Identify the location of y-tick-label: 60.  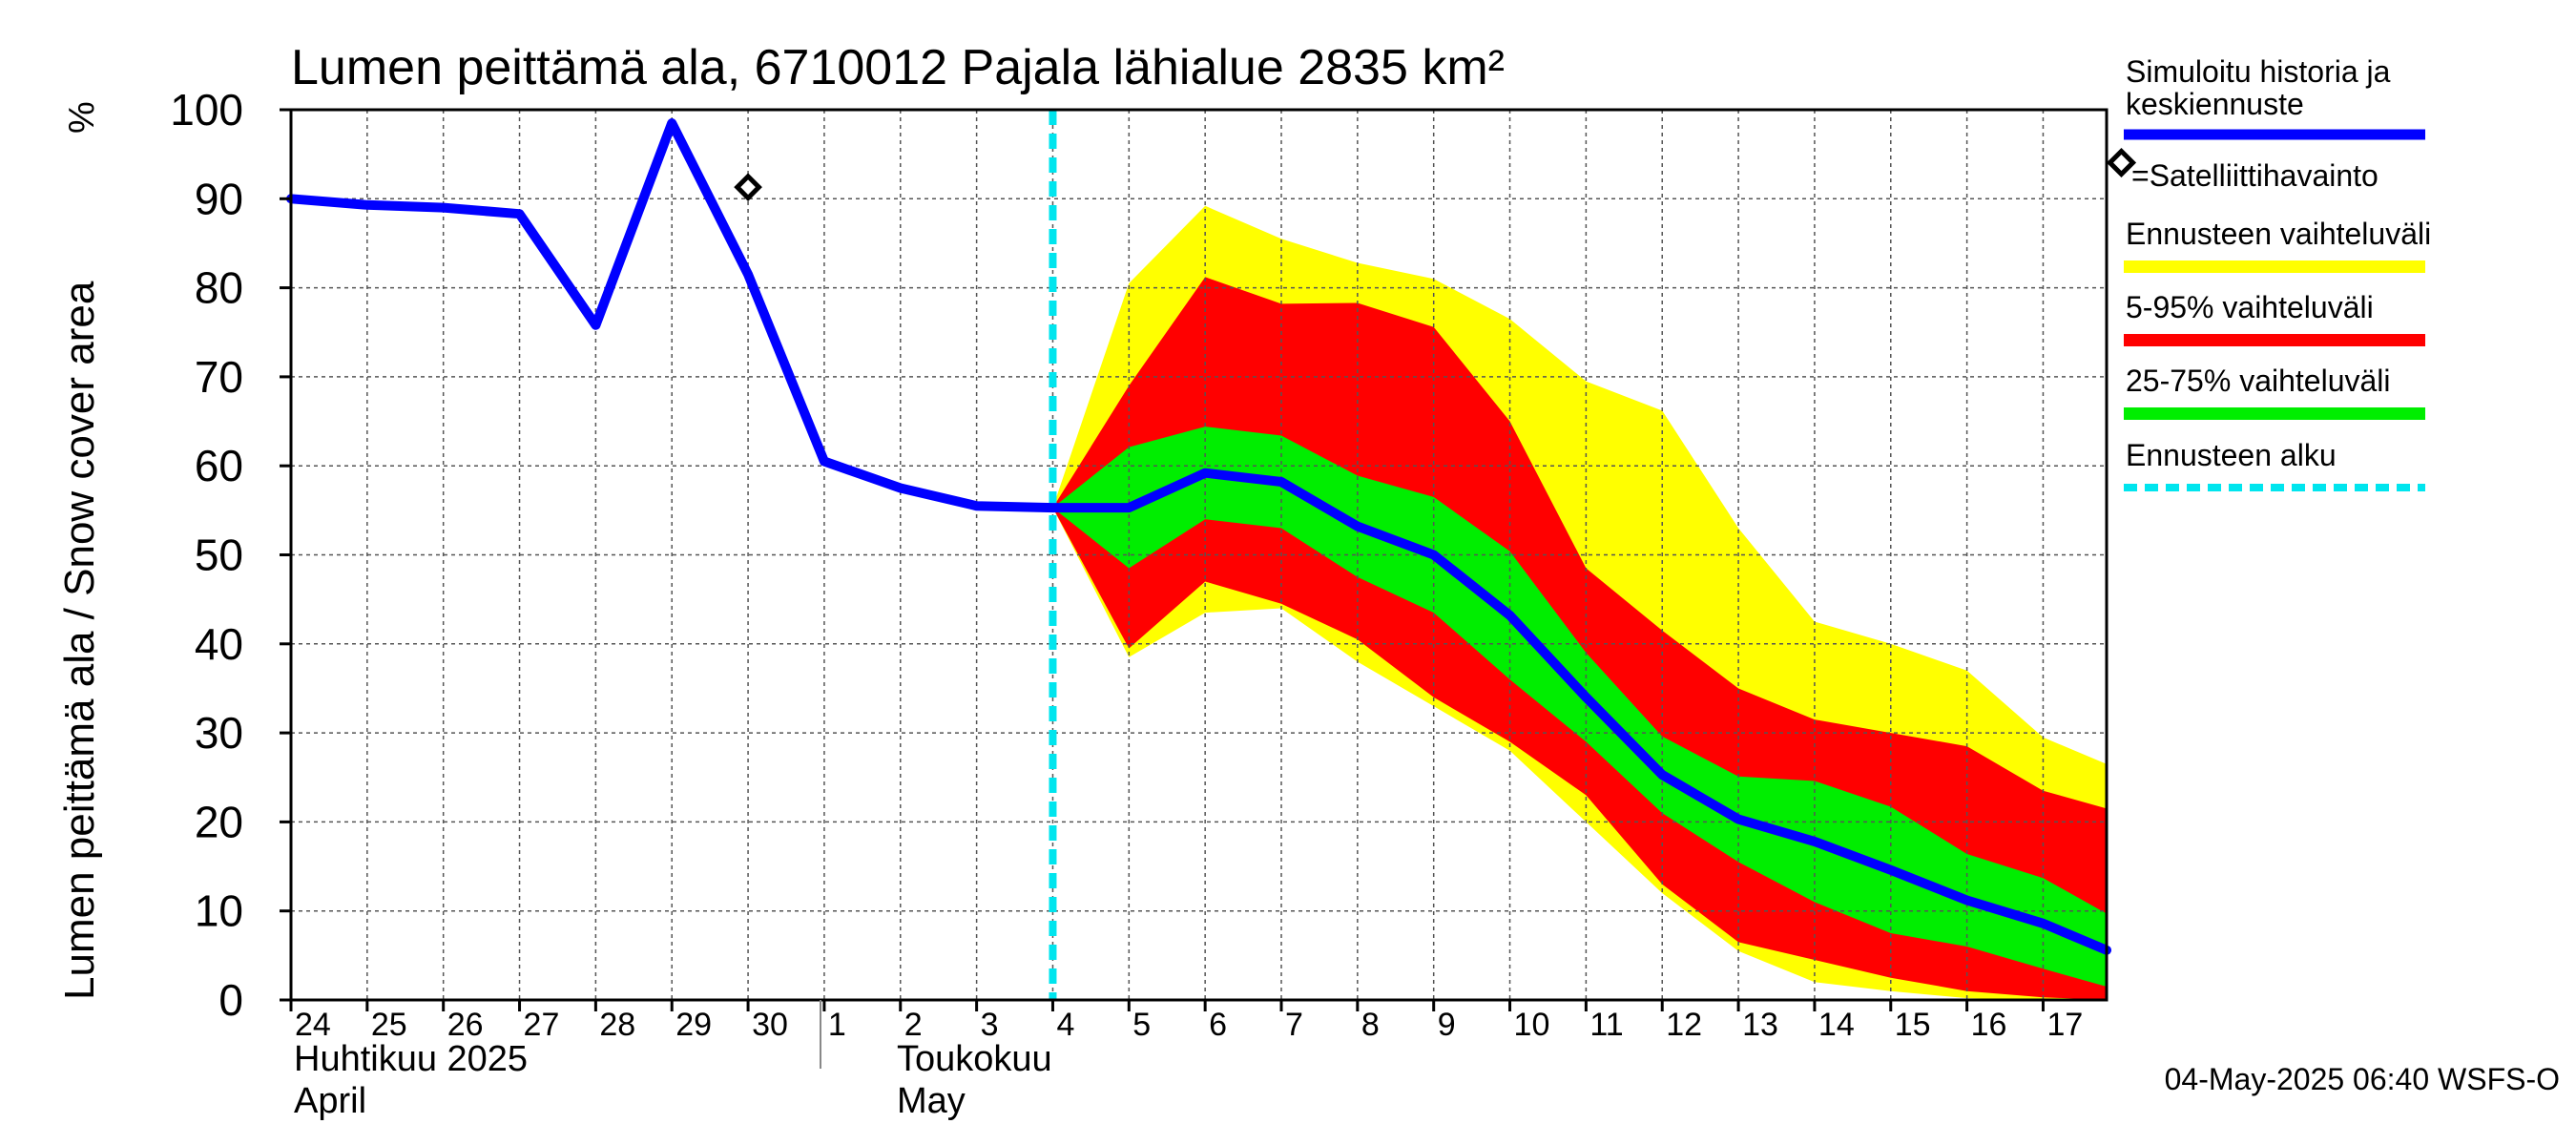
(219, 465).